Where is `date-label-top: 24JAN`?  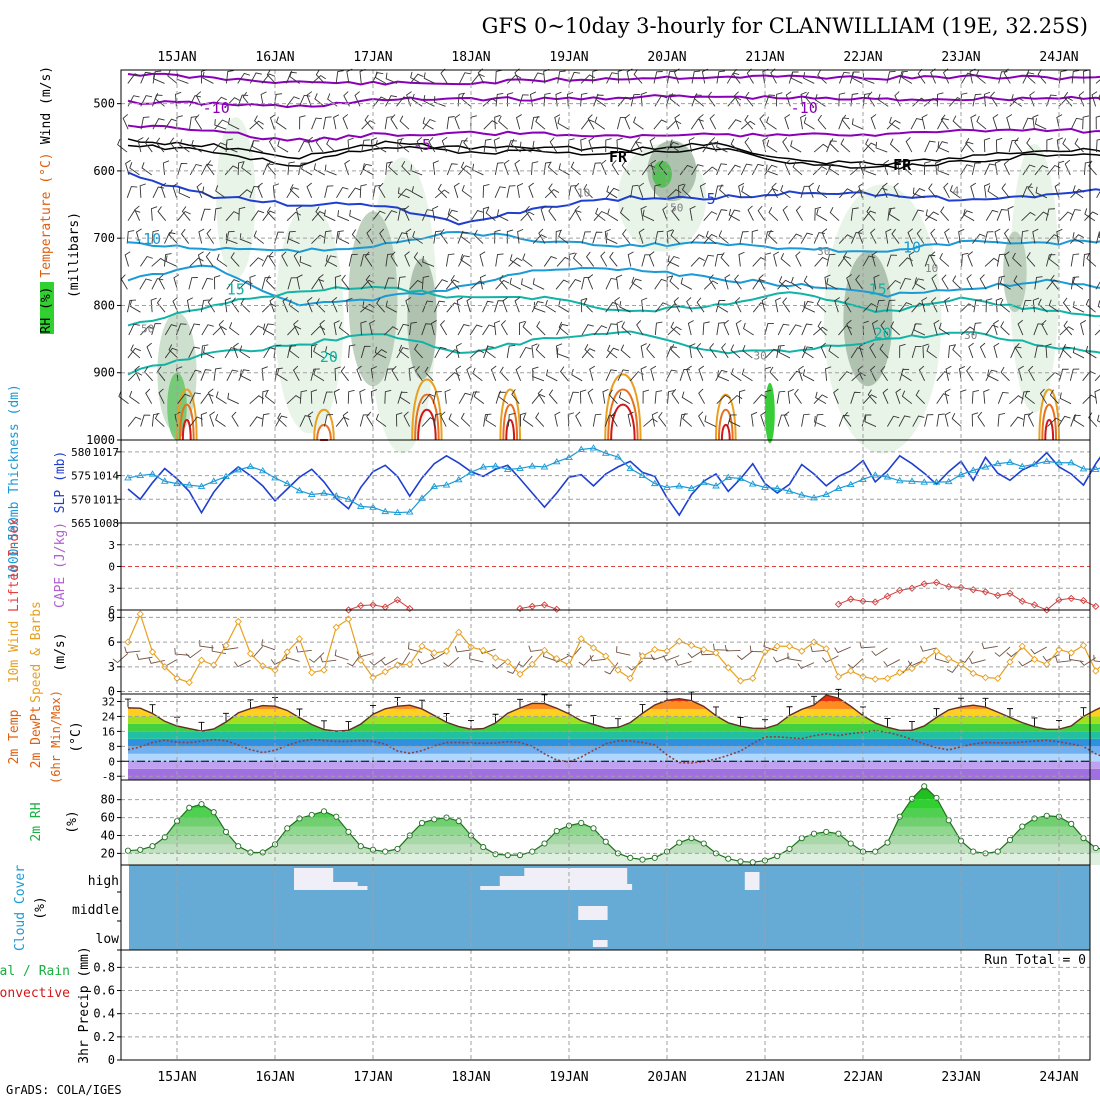 date-label-top: 24JAN is located at coordinates (1058, 57).